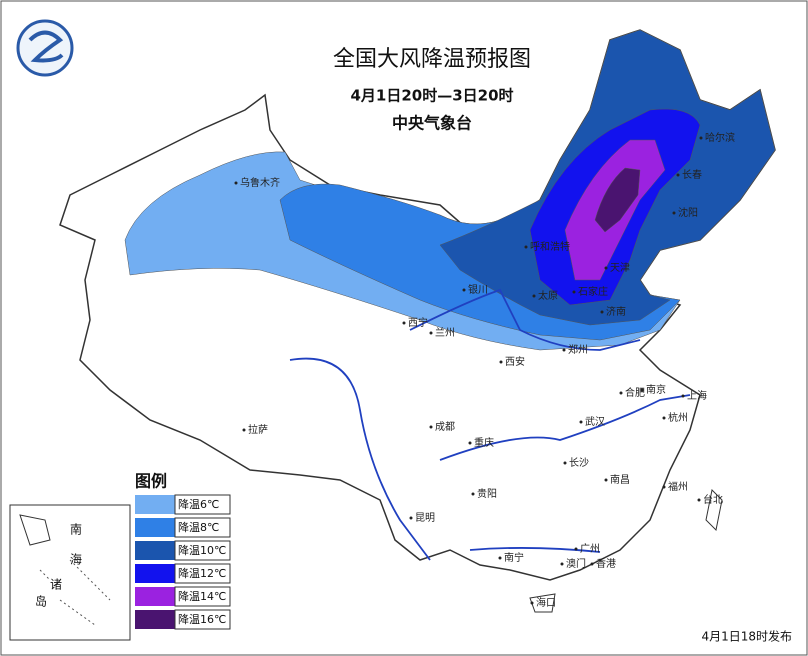  Describe the element at coordinates (678, 417) in the screenshot. I see `city-label: 杭州` at that location.